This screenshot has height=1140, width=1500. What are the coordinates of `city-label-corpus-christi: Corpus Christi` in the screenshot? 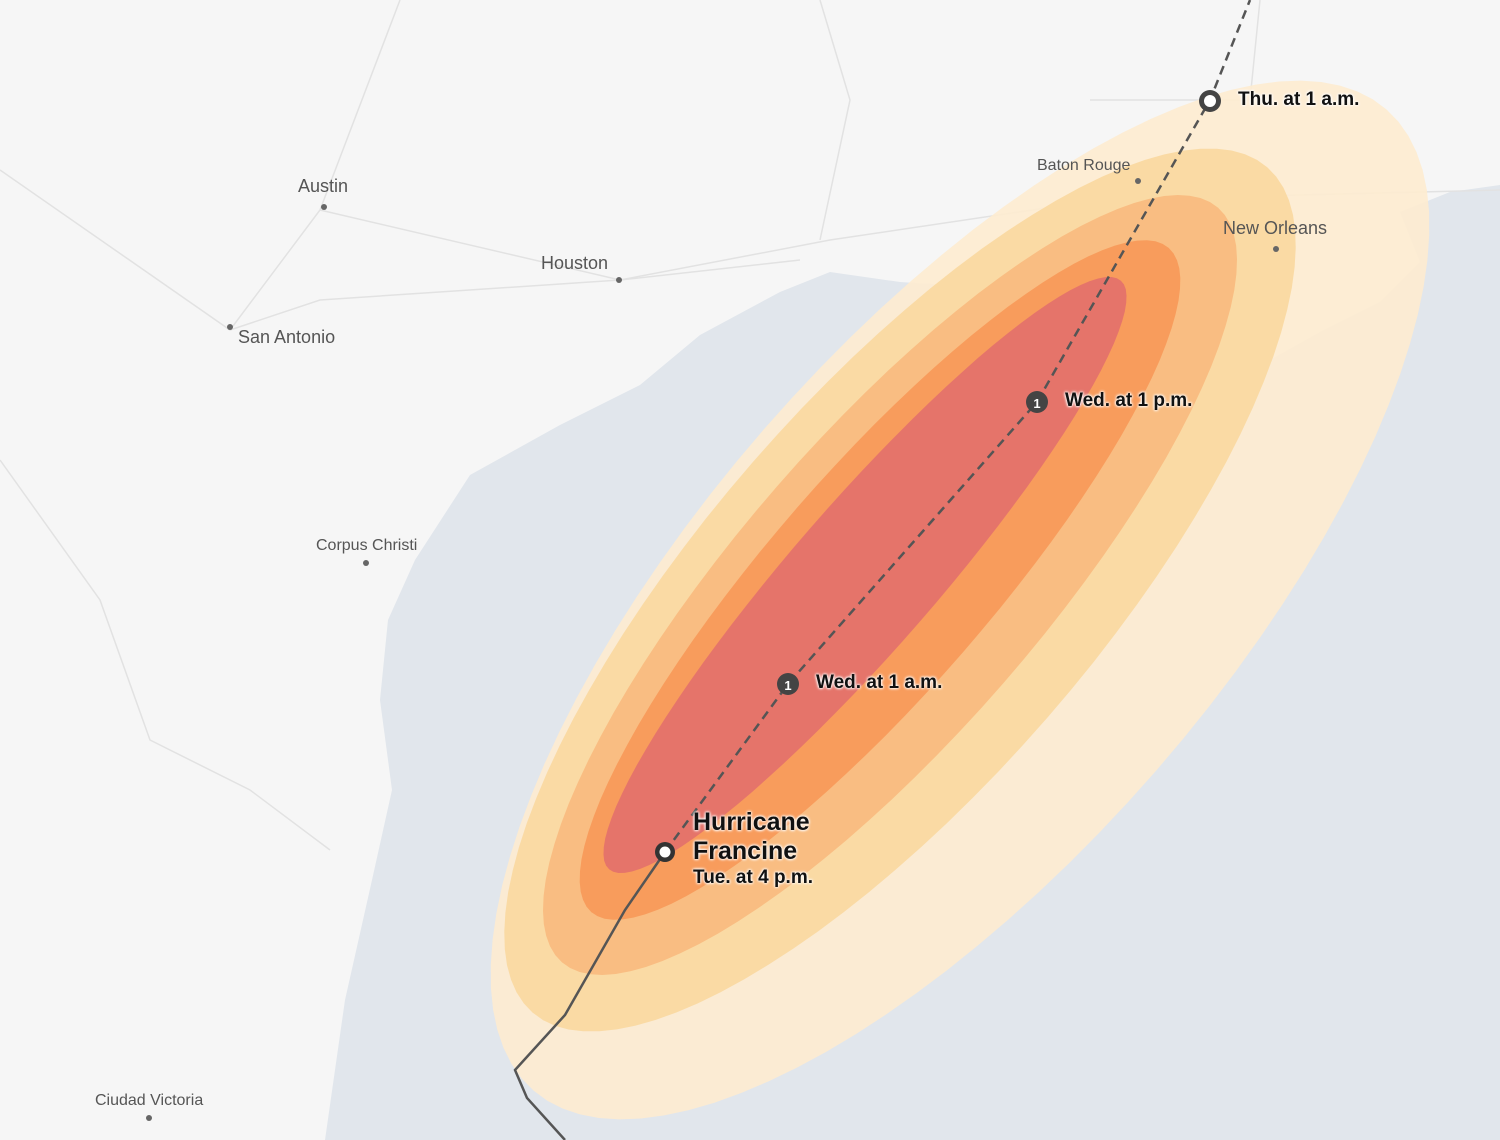 It's located at (367, 545).